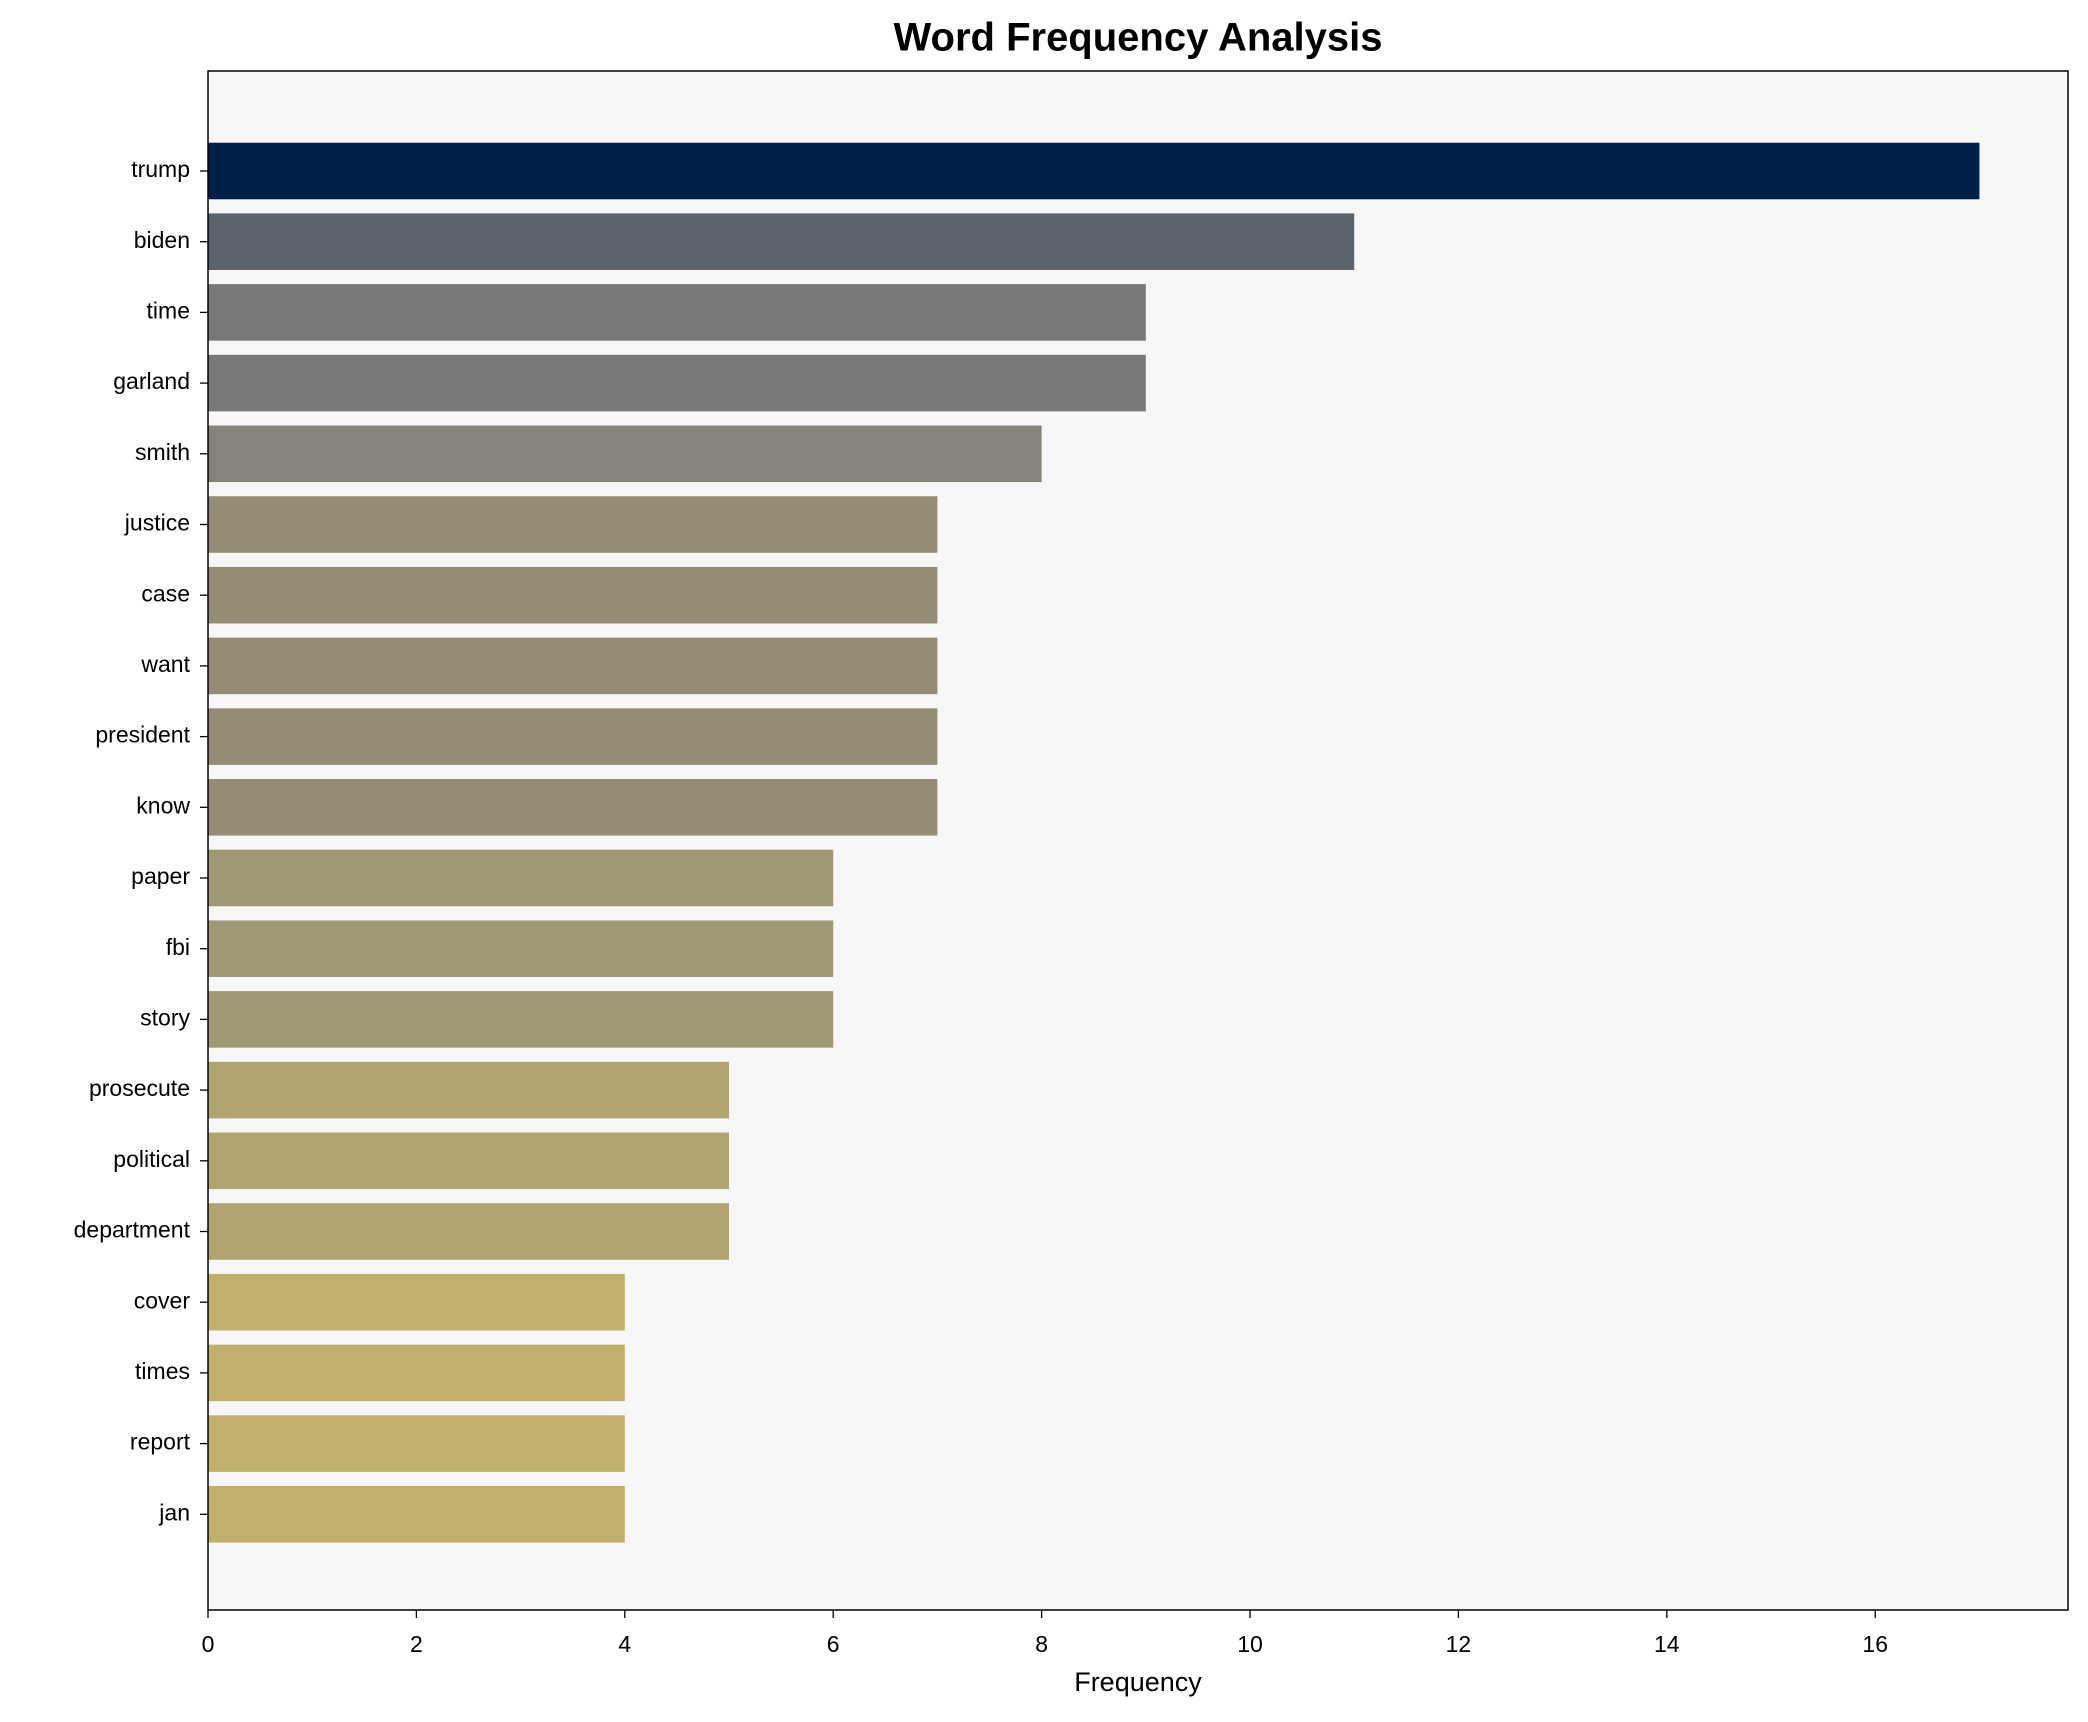 This screenshot has width=2088, height=1722. Describe the element at coordinates (178, 947) in the screenshot. I see `y-tick-label: fbi` at that location.